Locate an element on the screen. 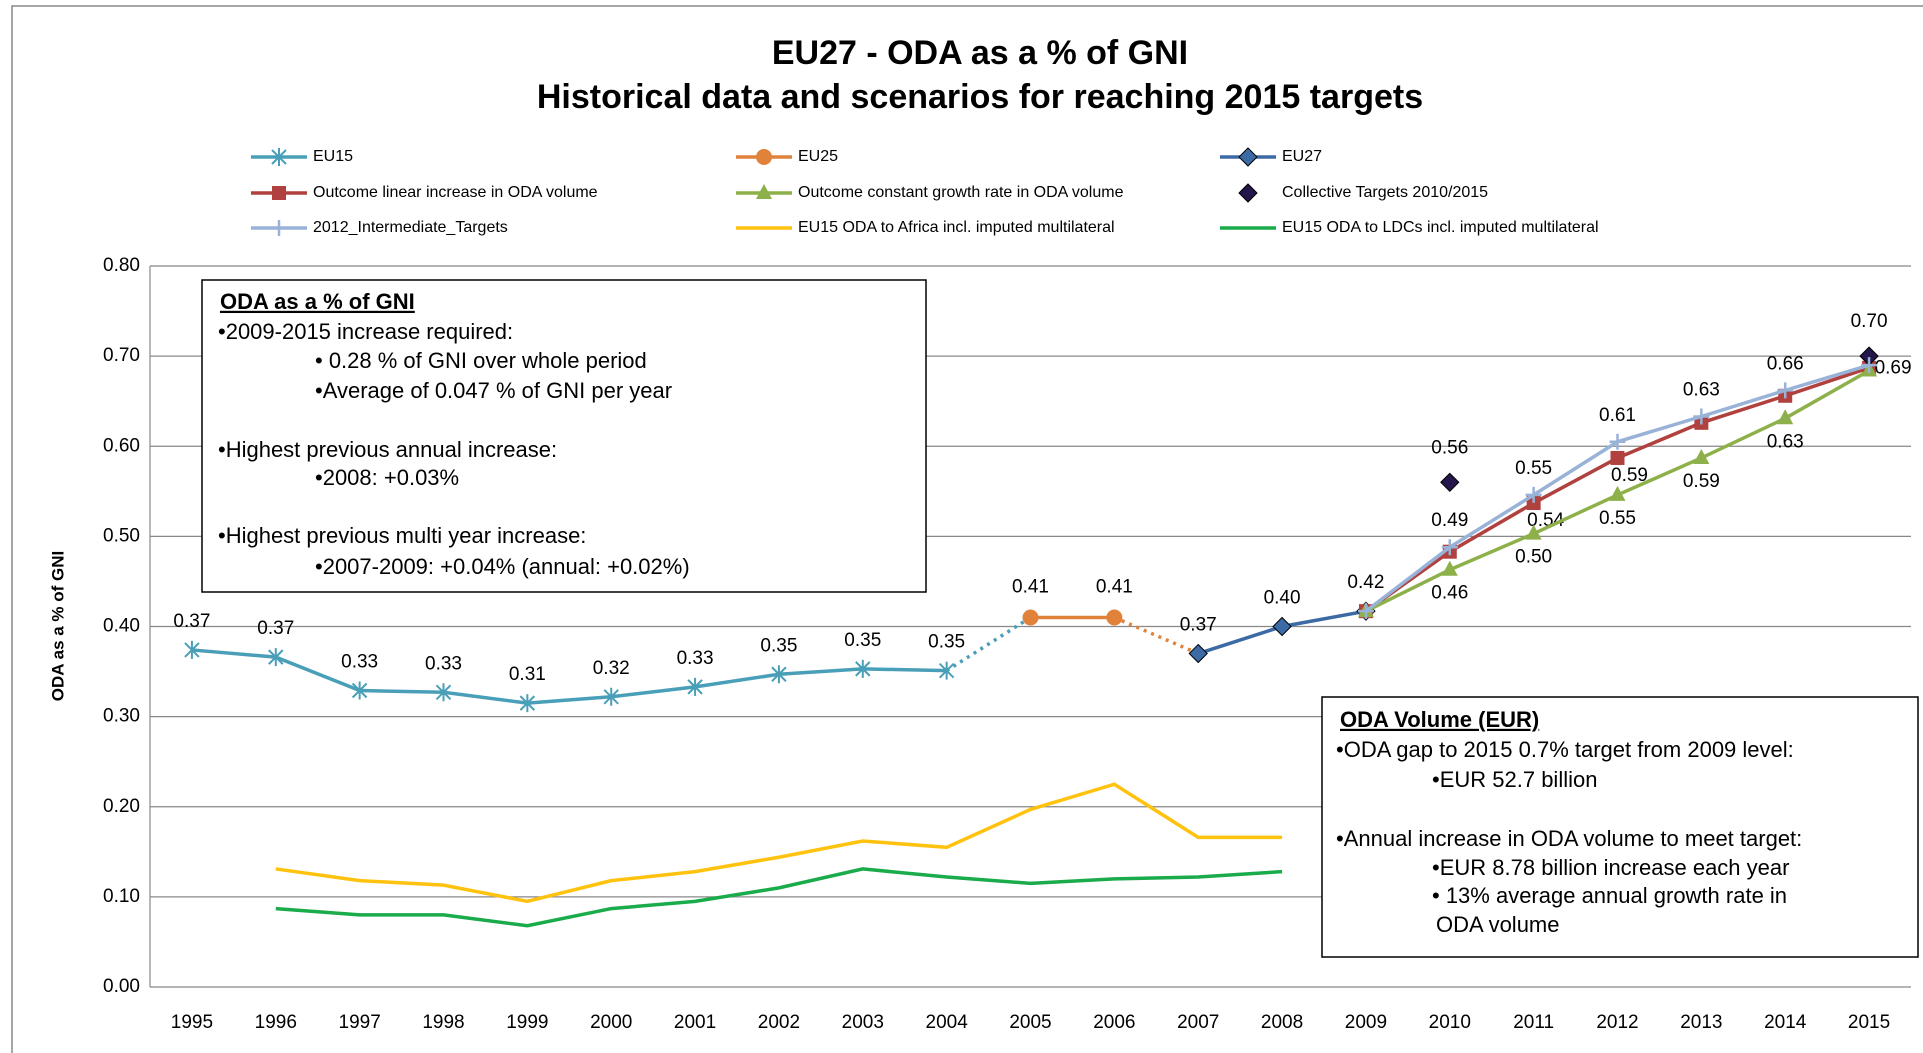  x-tick-label: 2000 is located at coordinates (611, 1022).